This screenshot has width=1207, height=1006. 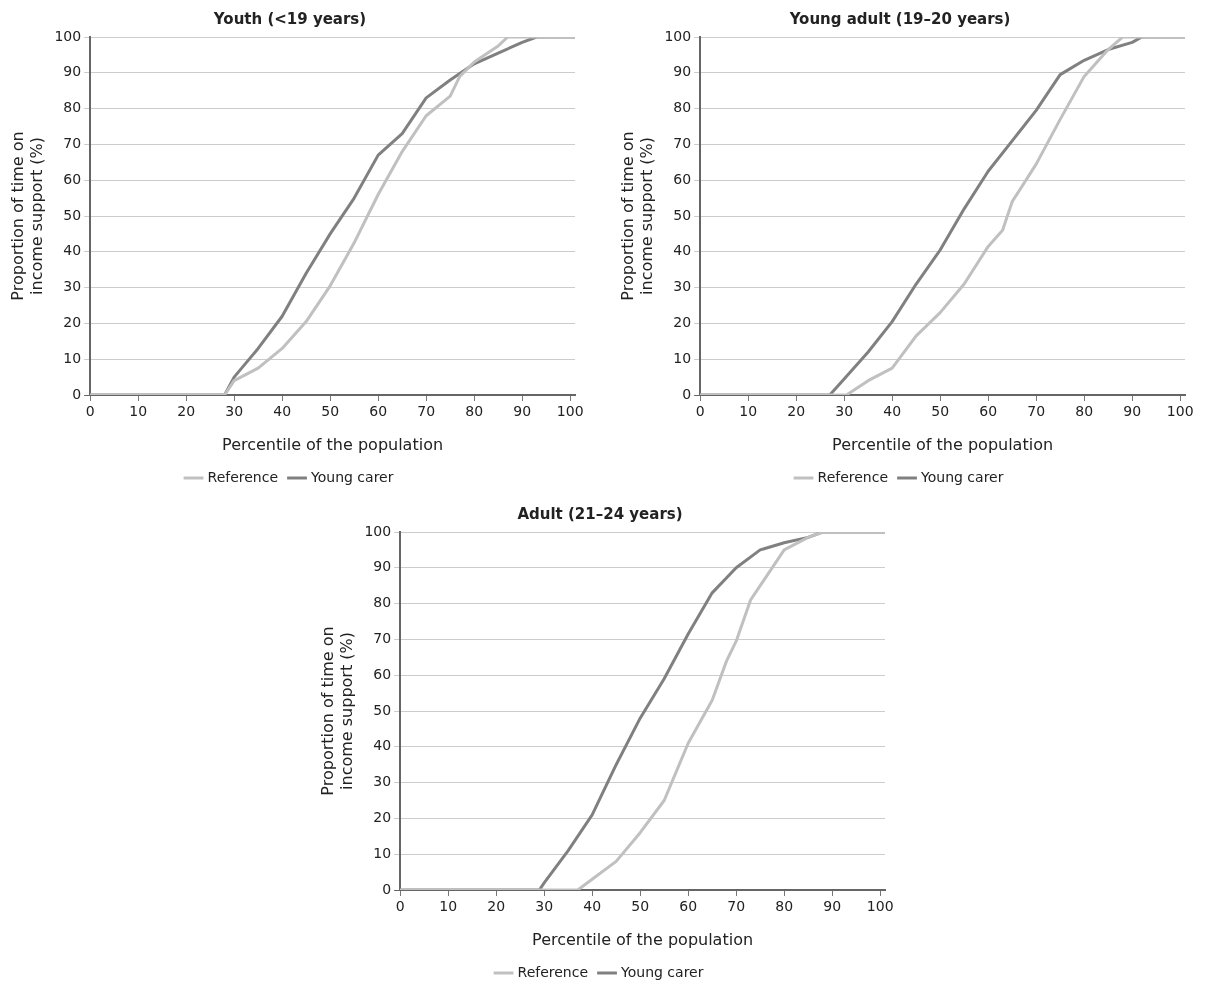 What do you see at coordinates (289, 18) in the screenshot?
I see `chart-title: Youth (<19 years)` at bounding box center [289, 18].